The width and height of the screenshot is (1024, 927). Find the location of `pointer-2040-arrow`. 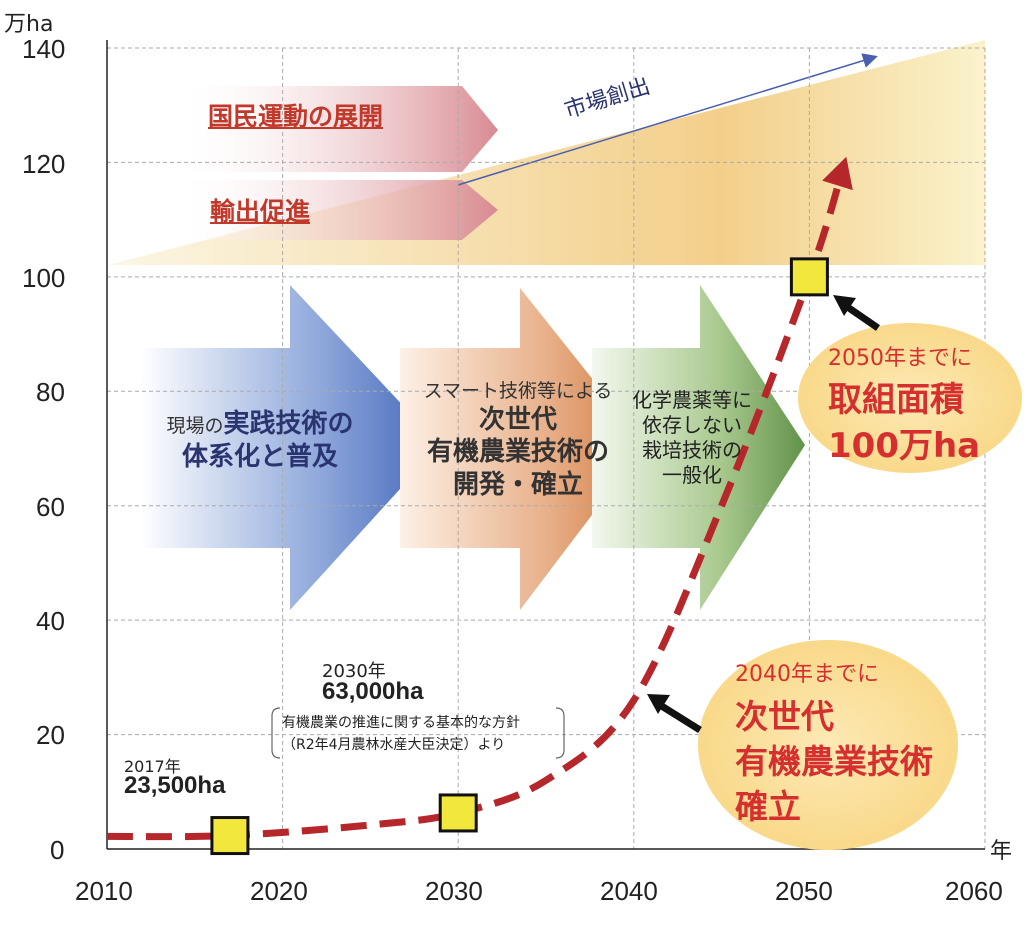

pointer-2040-arrow is located at coordinates (680, 717).